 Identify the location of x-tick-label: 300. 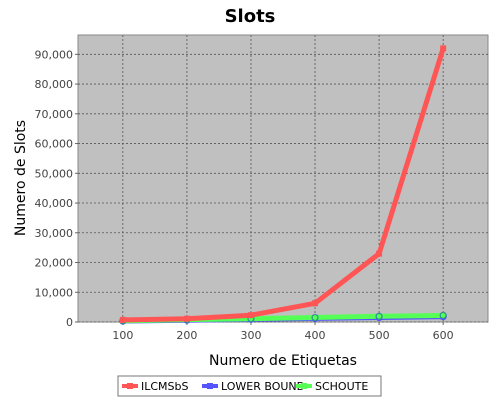
(250, 335).